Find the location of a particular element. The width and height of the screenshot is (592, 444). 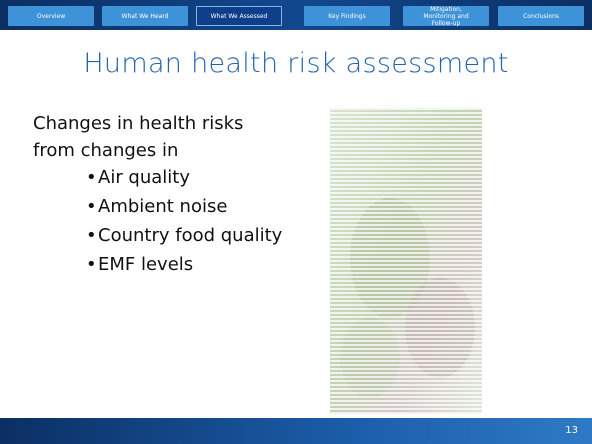

nav-tab: Mitigation, Monitoring and Follow-up is located at coordinates (446, 16).